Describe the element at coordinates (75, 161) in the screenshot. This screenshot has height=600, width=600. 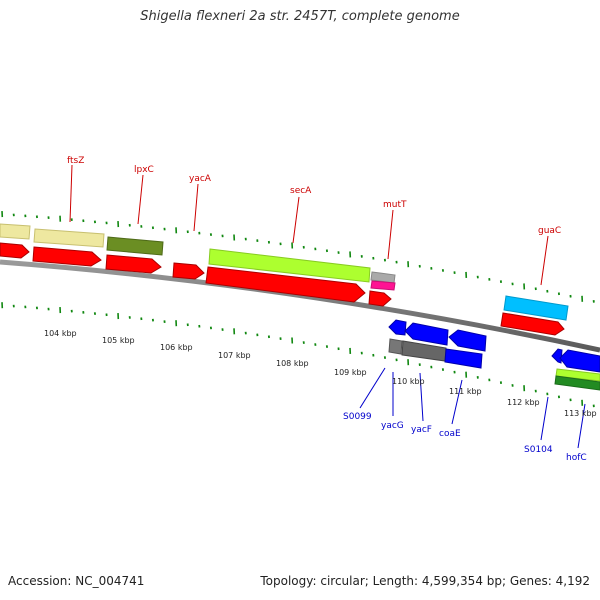
I see `gene-label-ftsZ: ftsZ` at that location.